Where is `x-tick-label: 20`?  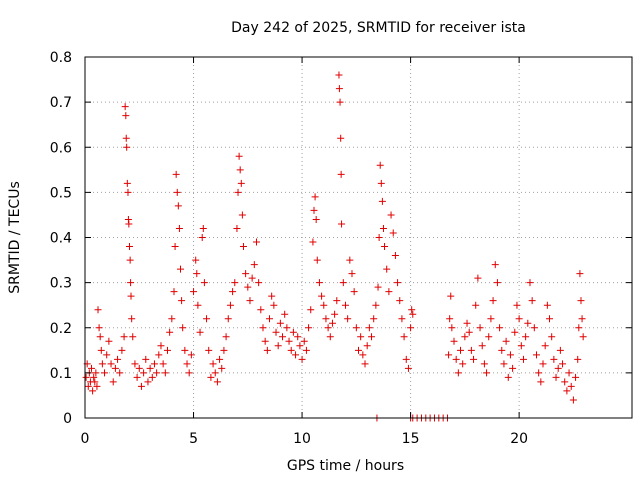
x-tick-label: 20 is located at coordinates (519, 439).